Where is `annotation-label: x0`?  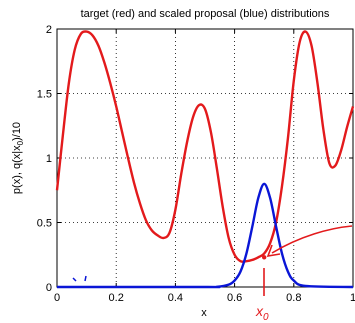 annotation-label: x0 is located at coordinates (262, 313).